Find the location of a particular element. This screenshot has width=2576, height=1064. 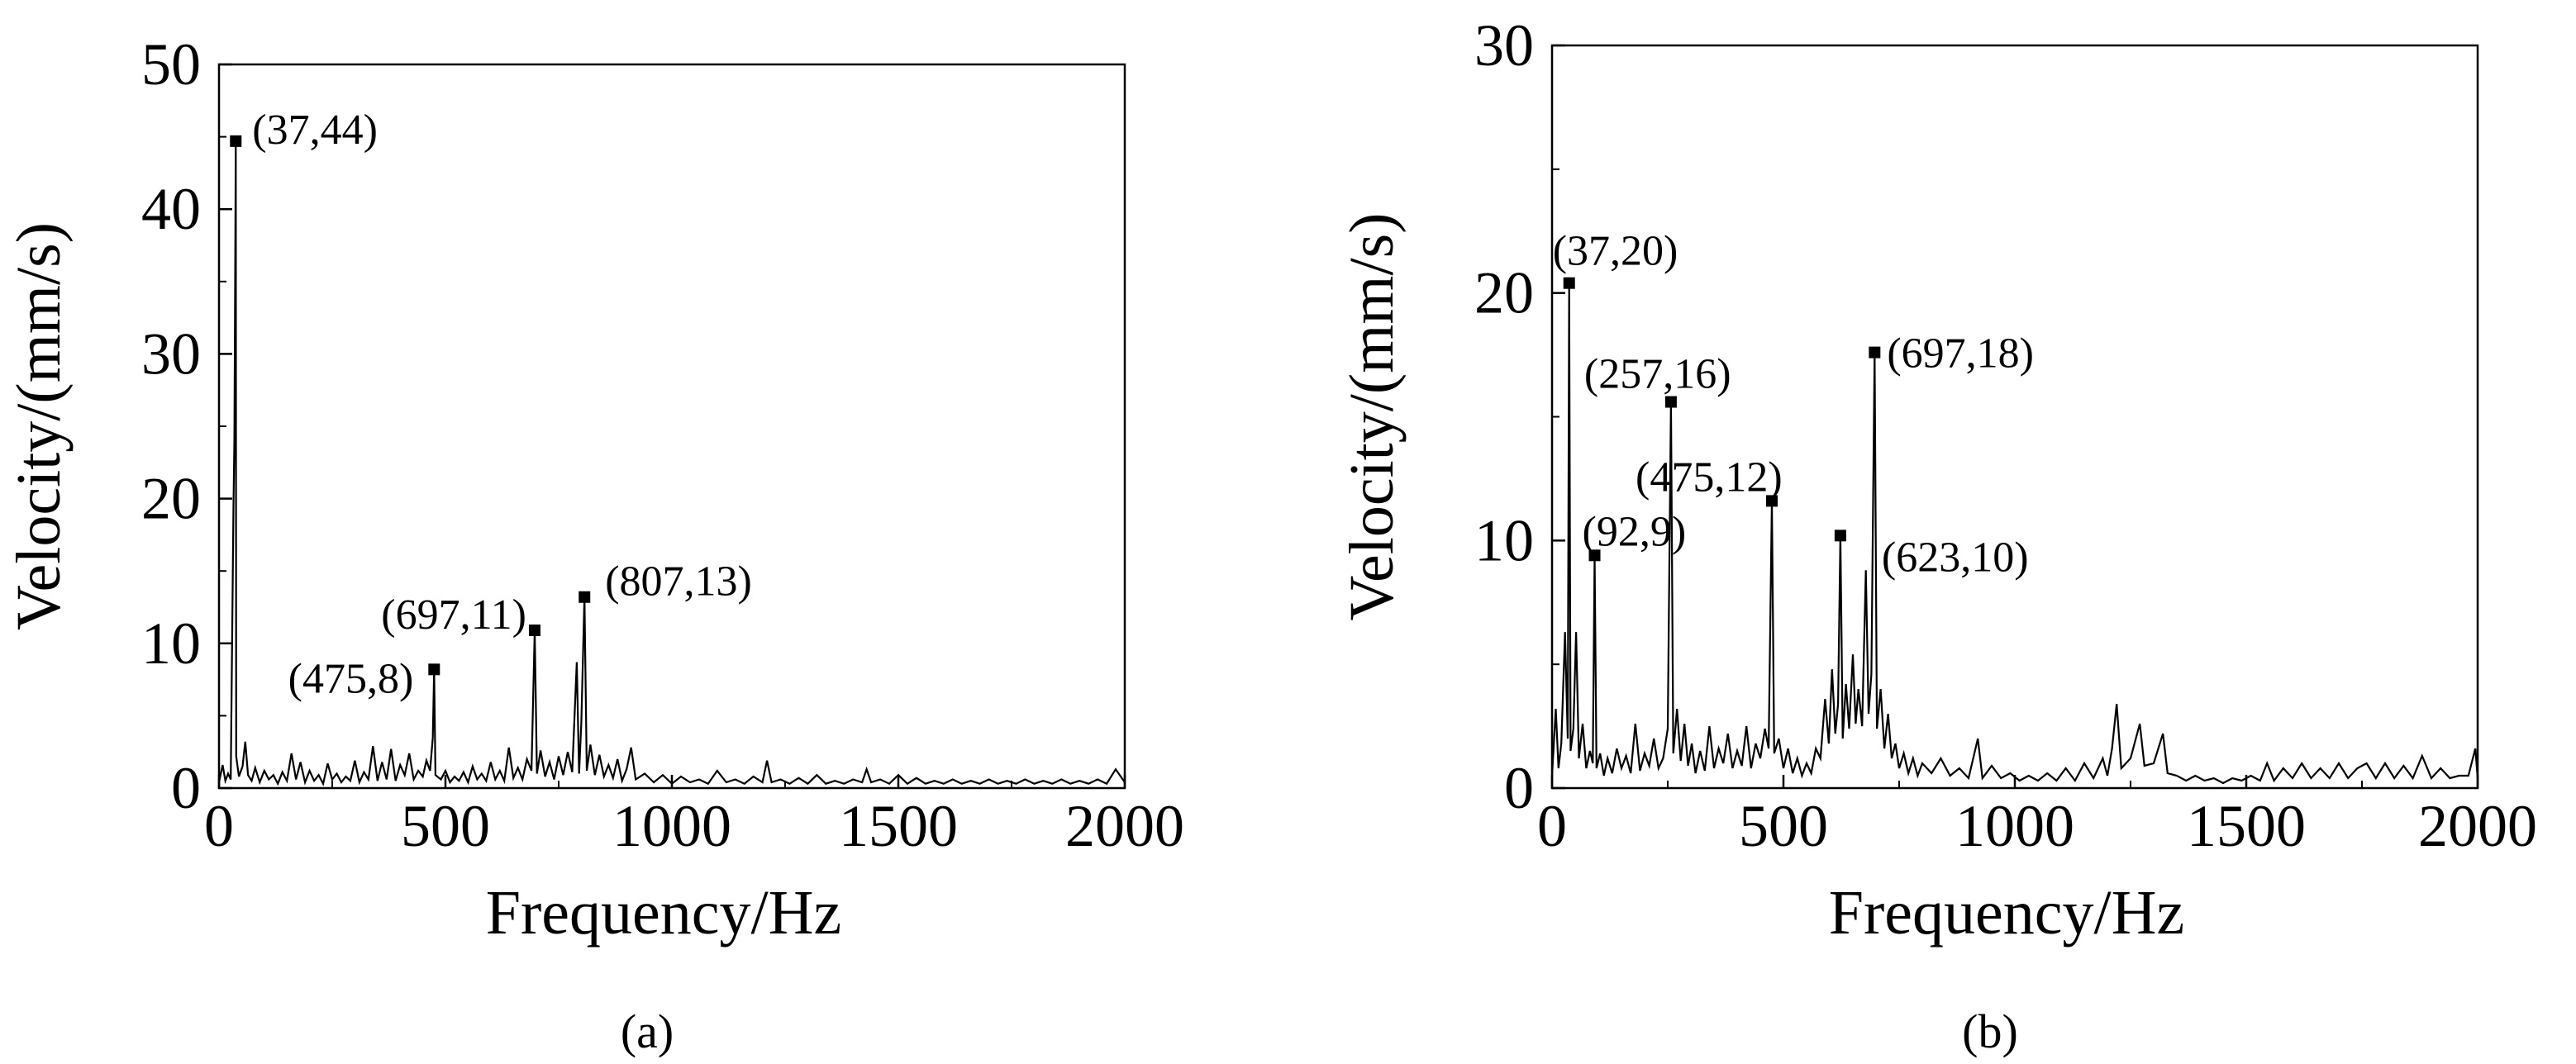

peak-label: (807,13) is located at coordinates (679, 582).